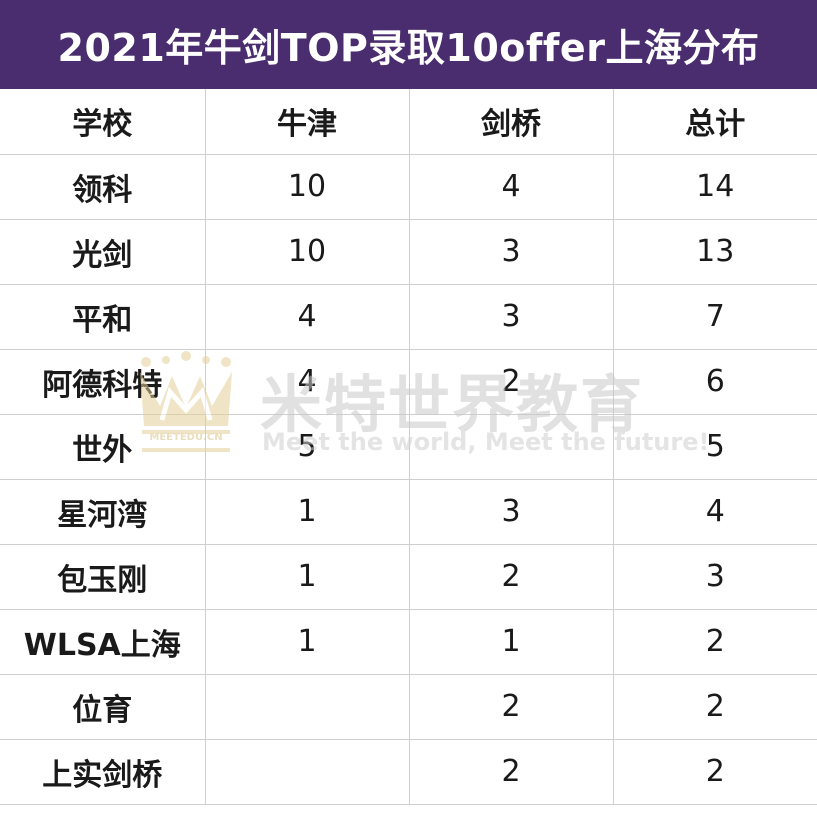 The width and height of the screenshot is (817, 815). What do you see at coordinates (511, 641) in the screenshot?
I see `cambridge-cell: 1` at bounding box center [511, 641].